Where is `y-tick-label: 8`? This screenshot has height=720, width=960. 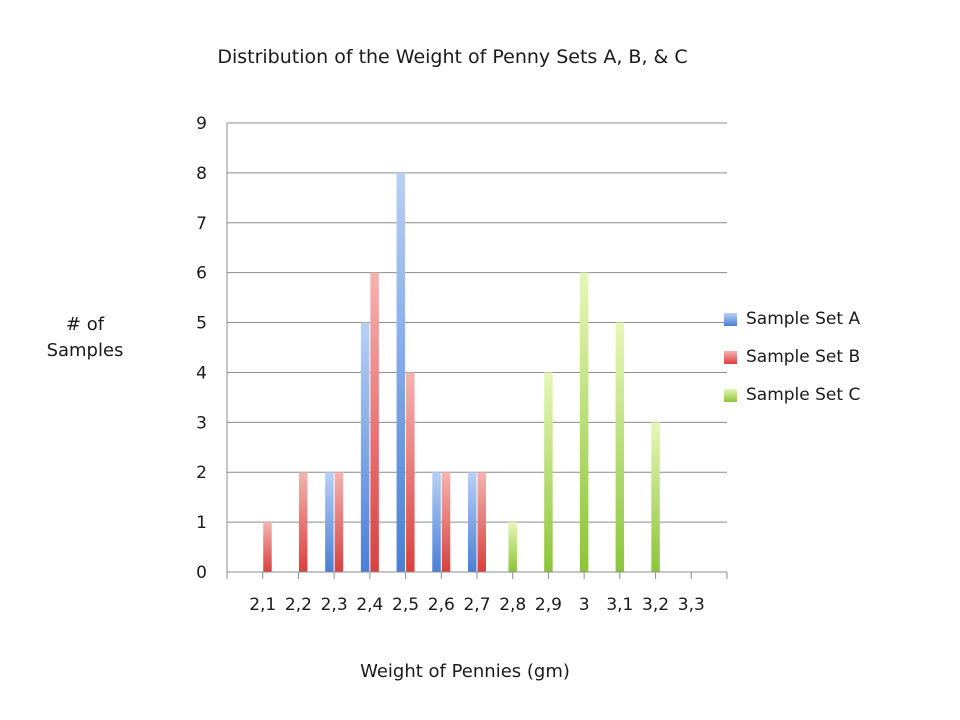
y-tick-label: 8 is located at coordinates (201, 174).